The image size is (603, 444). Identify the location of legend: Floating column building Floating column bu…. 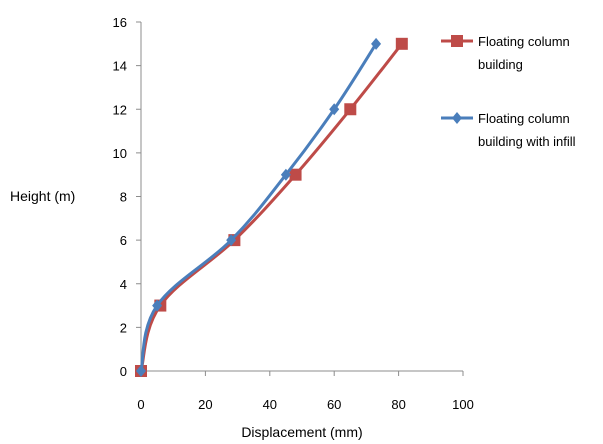
(508, 91).